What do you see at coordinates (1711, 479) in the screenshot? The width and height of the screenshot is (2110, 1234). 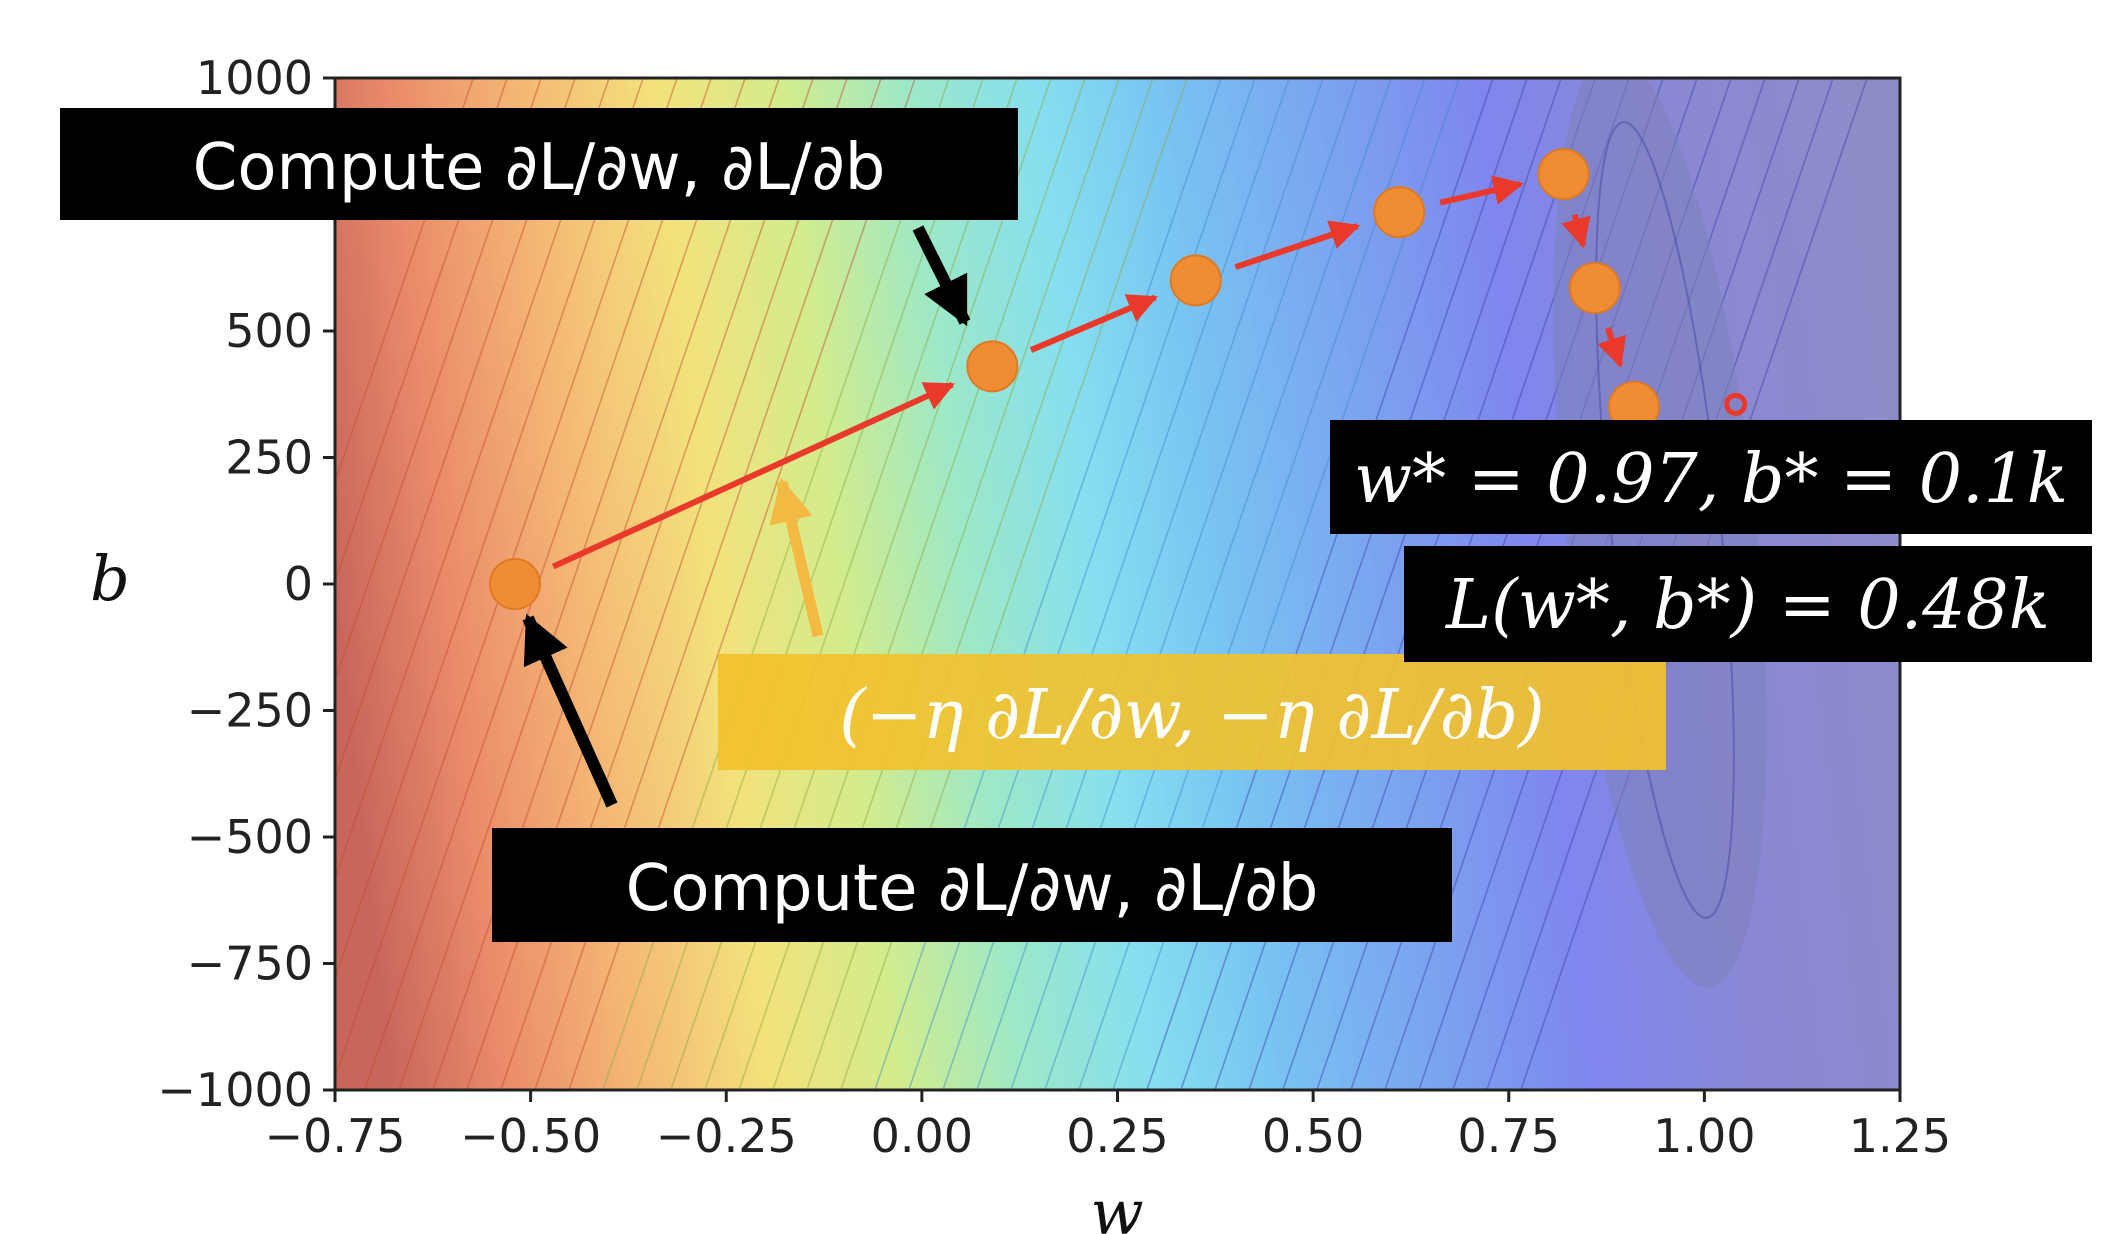 I see `svg-text: w* = 0.97, b* = 0.1k` at bounding box center [1711, 479].